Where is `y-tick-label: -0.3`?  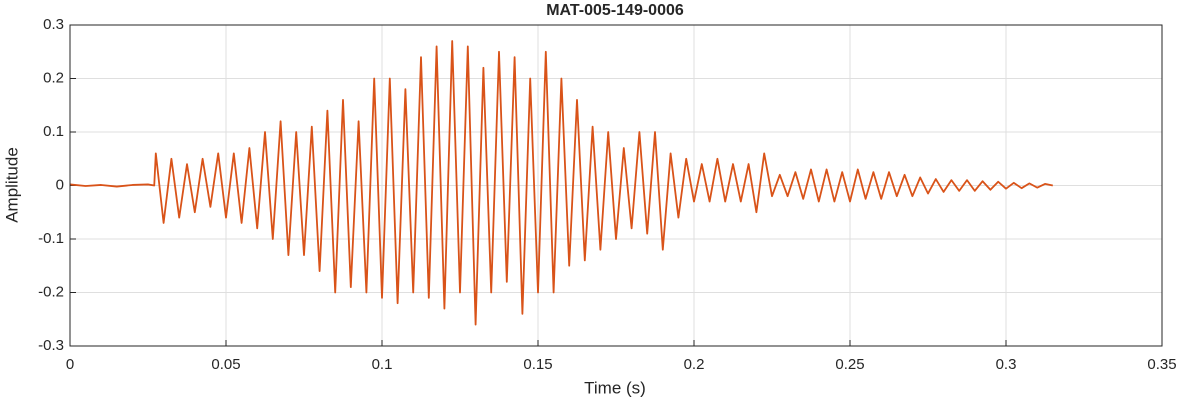
y-tick-label: -0.3 is located at coordinates (51, 345).